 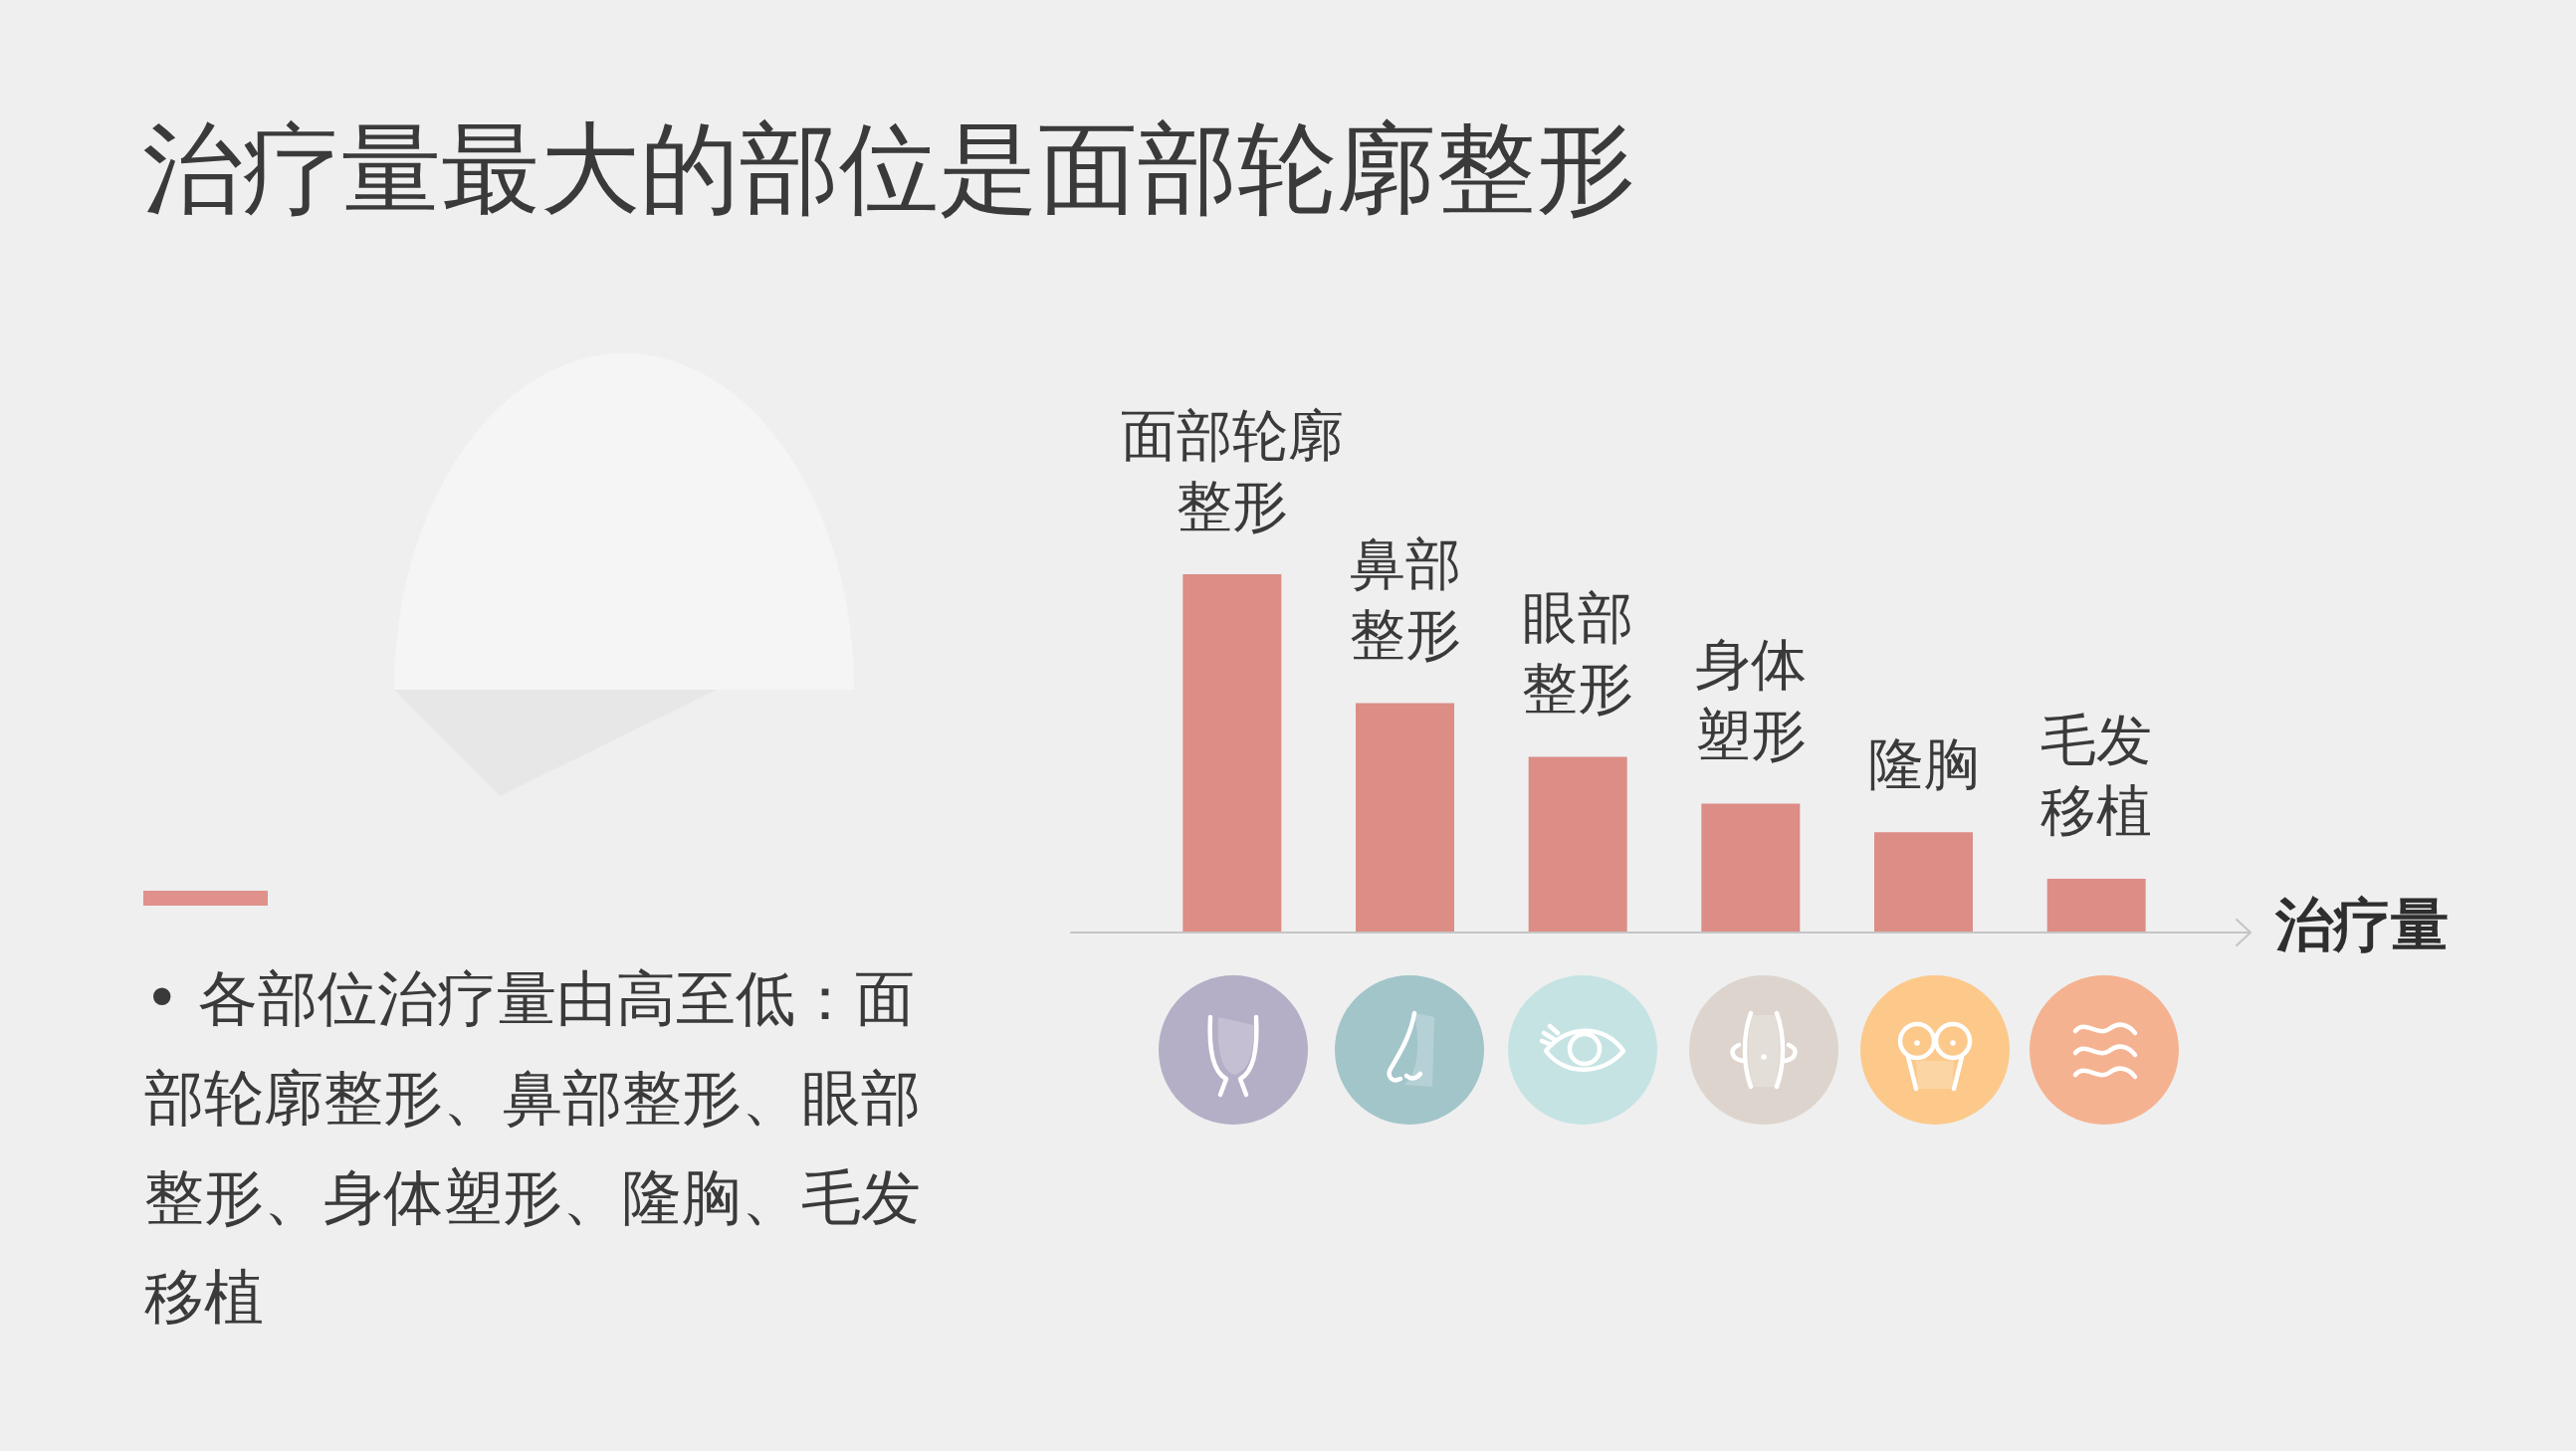 I want to click on chart-title: 治疗量最大的部位是面部轮廓整形, so click(x=888, y=169).